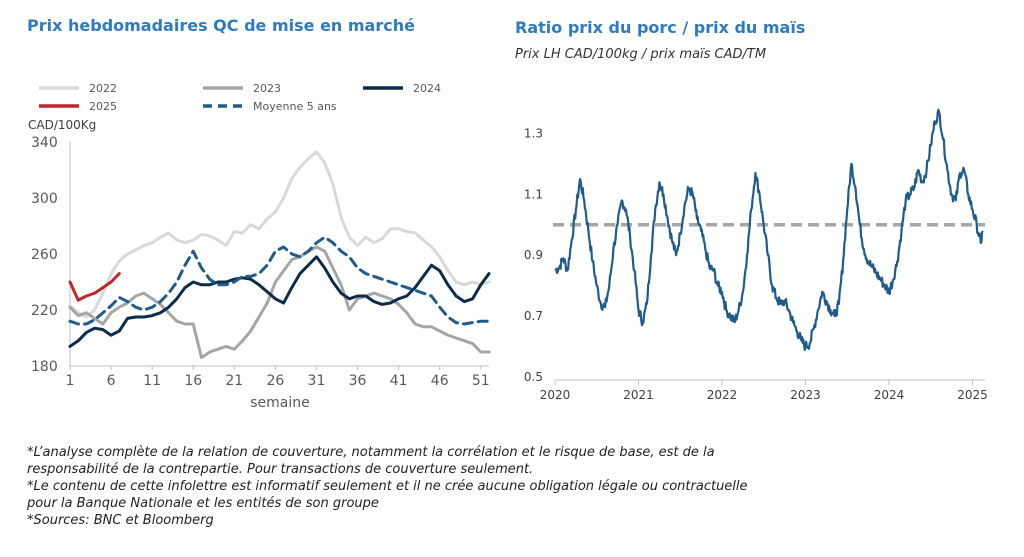 This screenshot has width=1024, height=557. Describe the element at coordinates (44, 367) in the screenshot. I see `y-tick-label: 180` at that location.